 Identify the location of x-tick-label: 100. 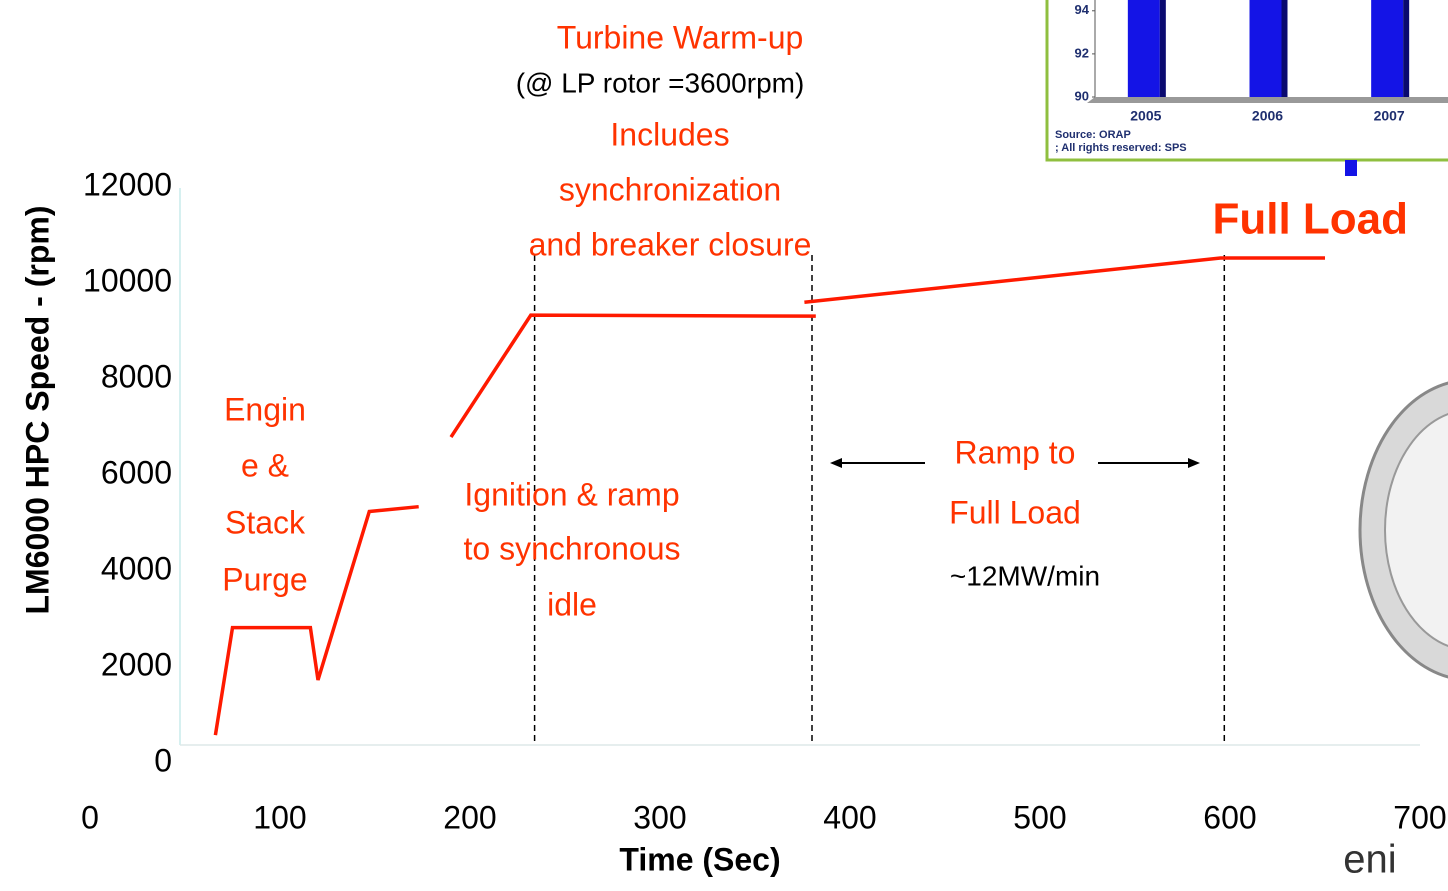
(279, 817).